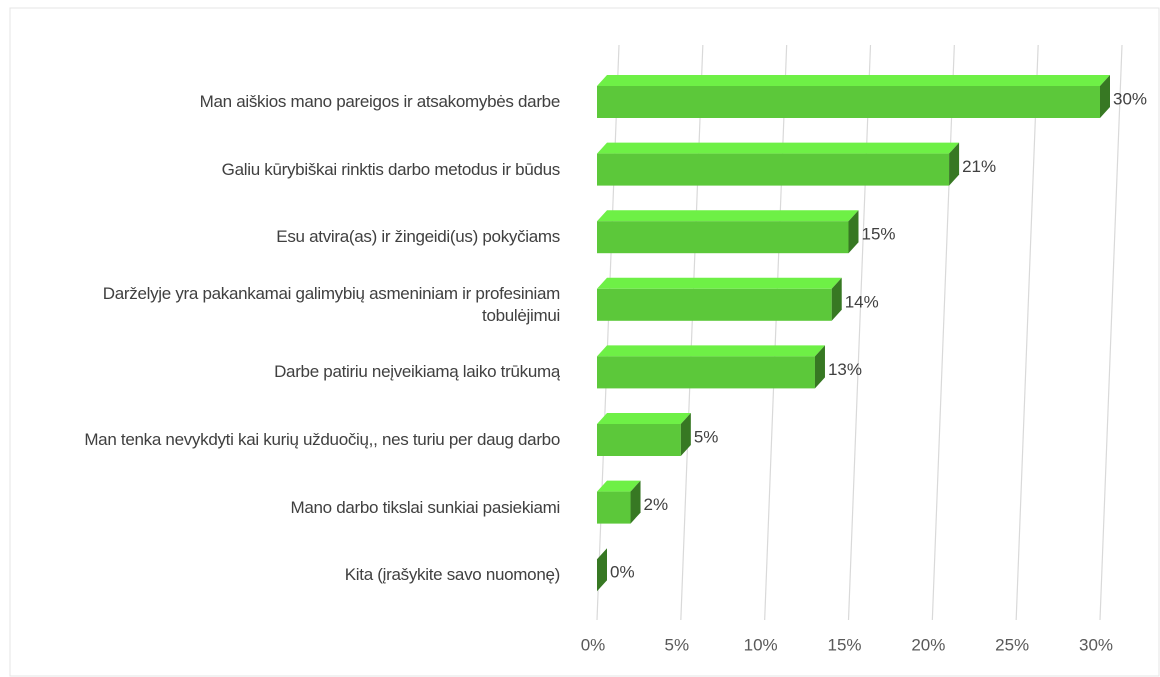 The width and height of the screenshot is (1160, 677). I want to click on value-label: 5%, so click(706, 436).